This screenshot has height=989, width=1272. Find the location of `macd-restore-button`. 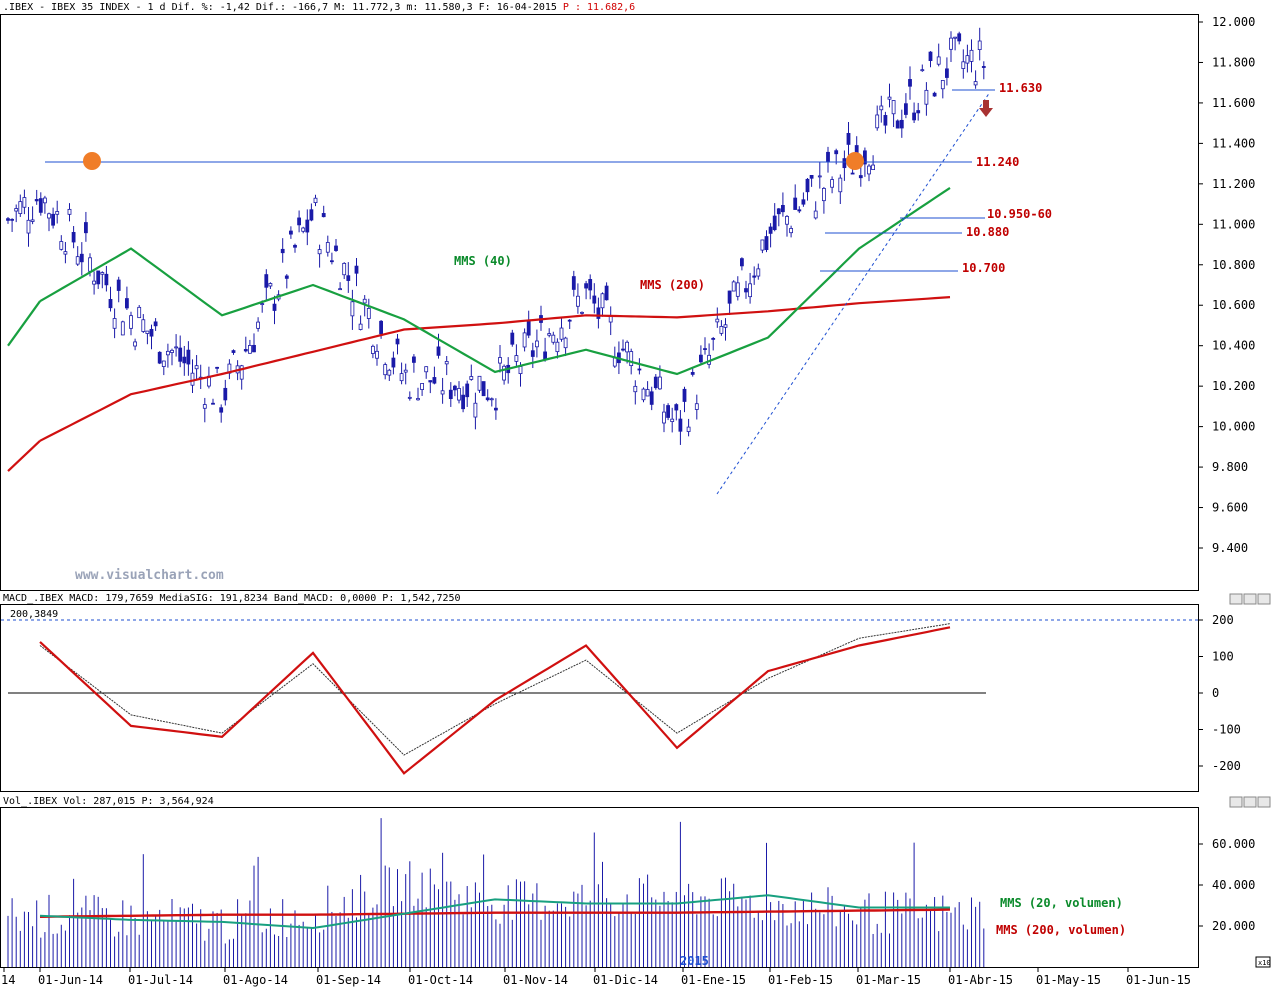

macd-restore-button is located at coordinates (1250, 599).